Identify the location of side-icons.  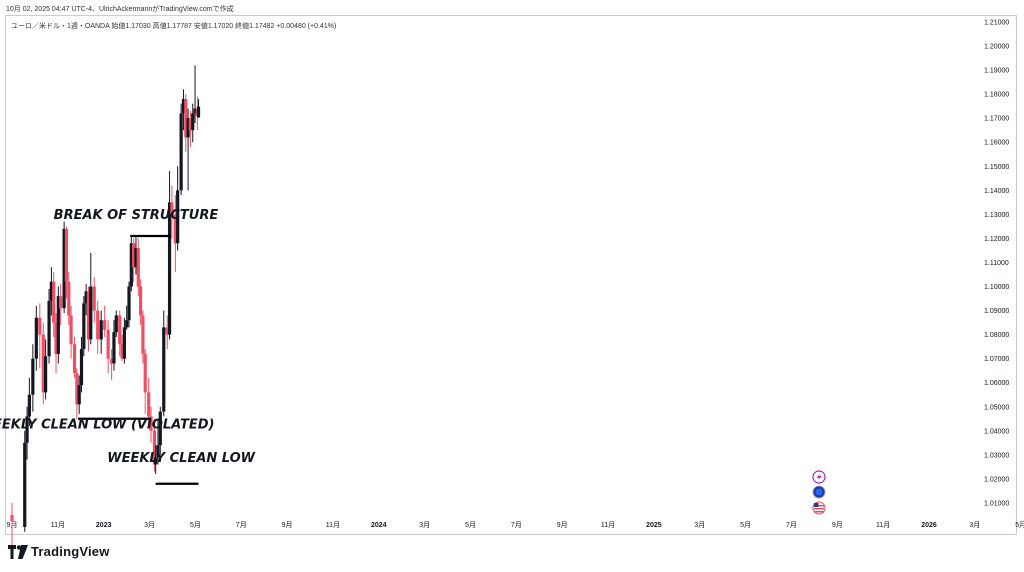
(819, 492).